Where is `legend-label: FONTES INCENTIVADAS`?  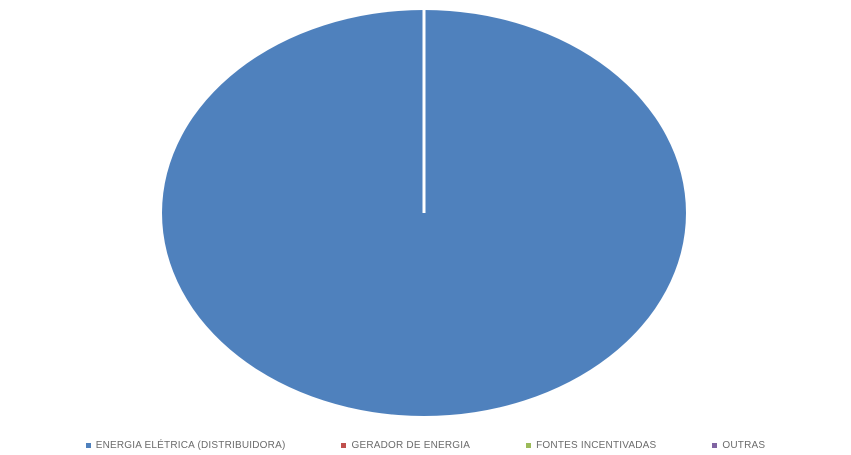 legend-label: FONTES INCENTIVADAS is located at coordinates (596, 445).